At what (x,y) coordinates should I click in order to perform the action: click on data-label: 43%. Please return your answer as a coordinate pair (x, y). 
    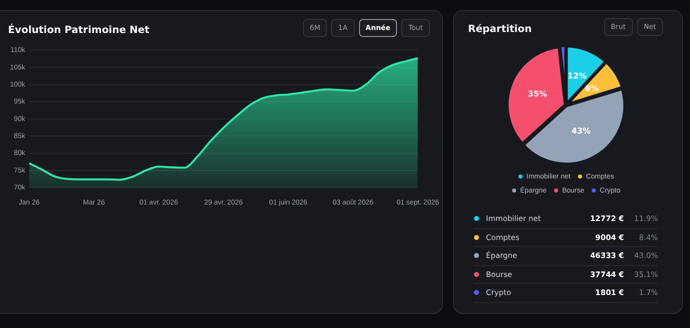
    Looking at the image, I should click on (581, 131).